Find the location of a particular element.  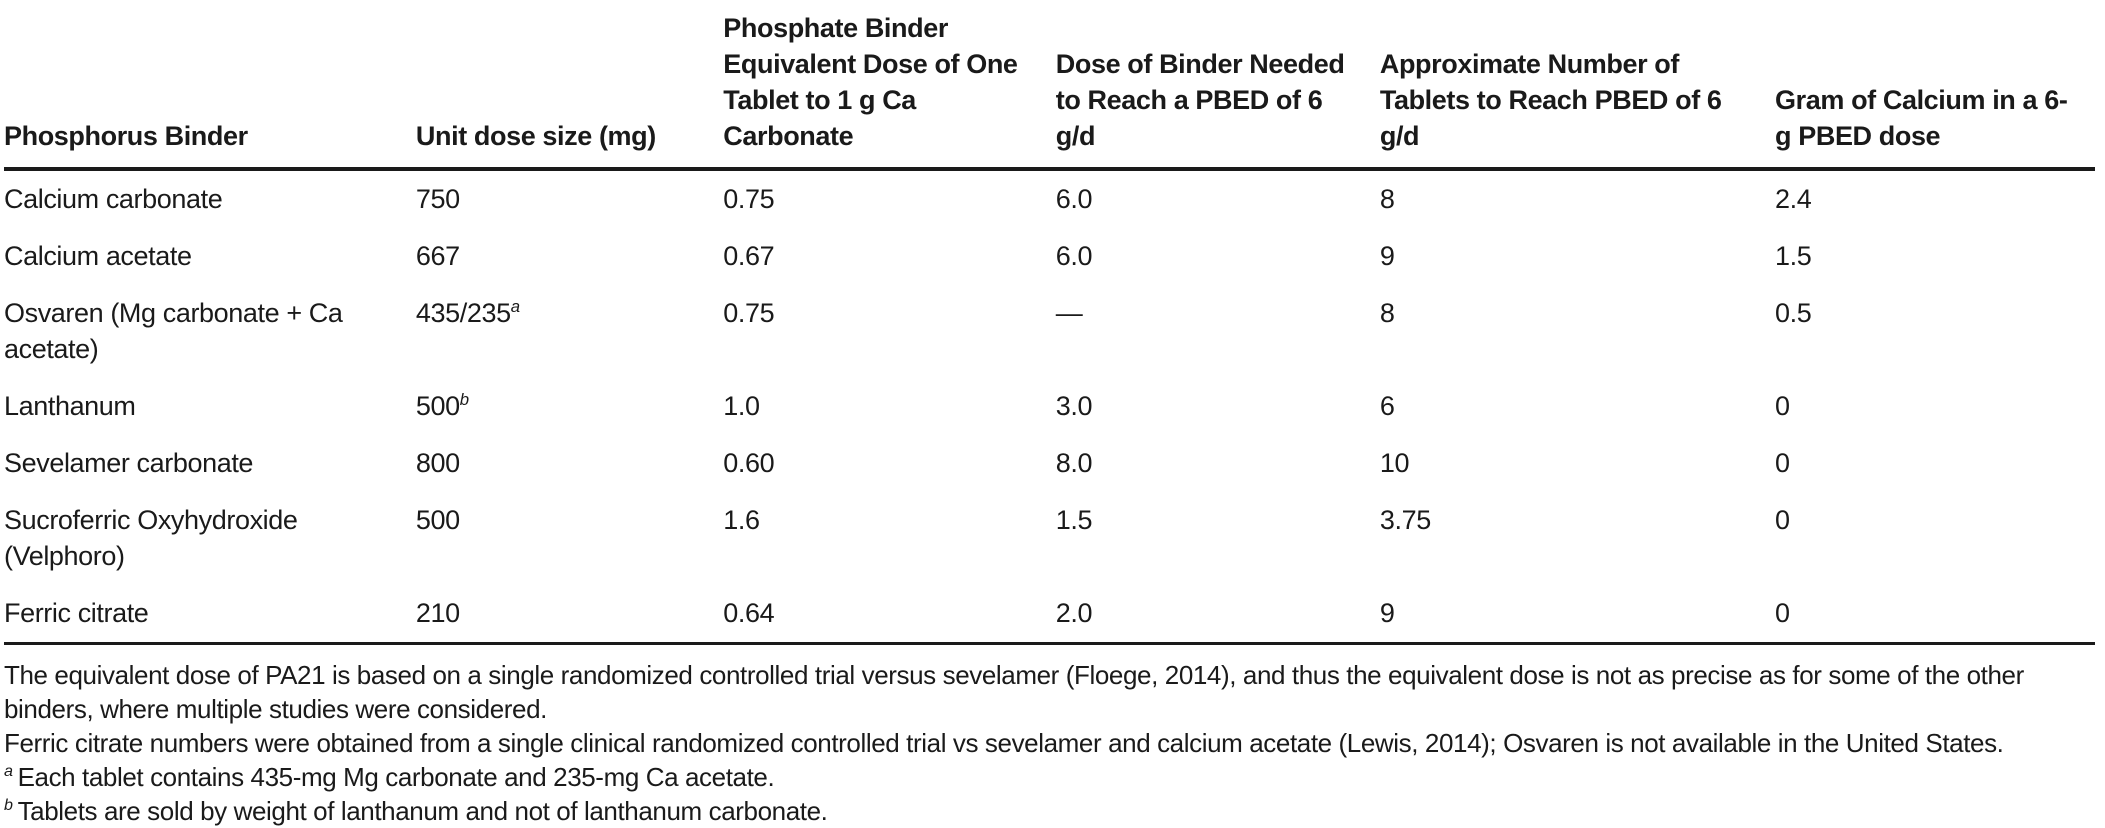

table-row: Calcium carbonate 750 0.75 6.0 8 2.4 is located at coordinates (1049, 198).